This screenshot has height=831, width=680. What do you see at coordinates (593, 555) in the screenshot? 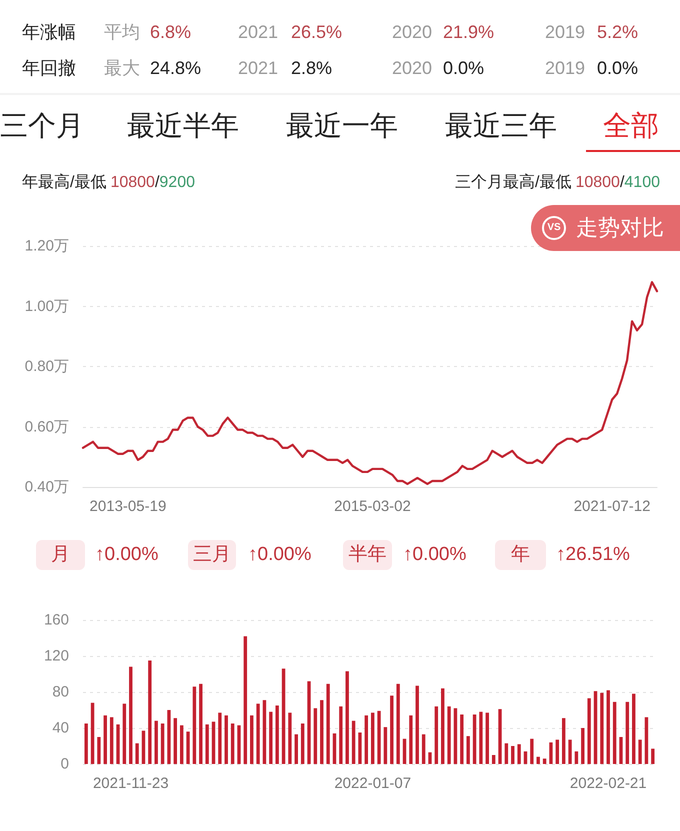
I see `text: ↑26.51%` at bounding box center [593, 555].